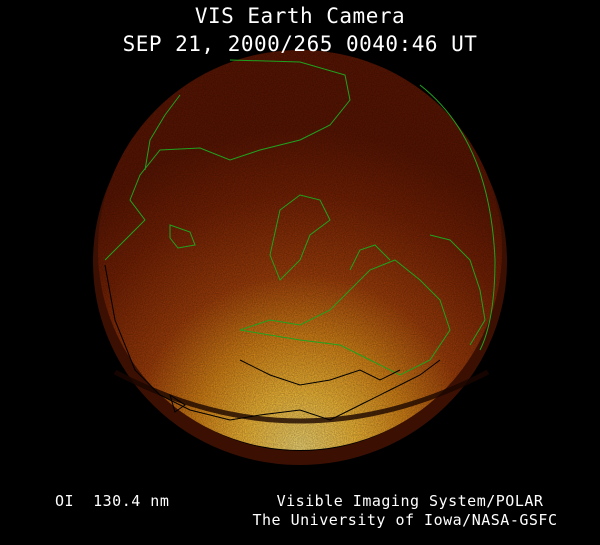 The image size is (600, 545). What do you see at coordinates (300, 16) in the screenshot?
I see `image-title: VIS Earth Camera` at bounding box center [300, 16].